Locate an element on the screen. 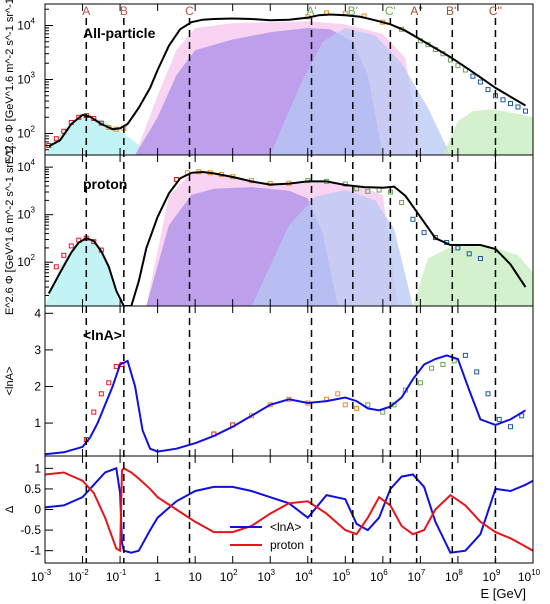 This screenshot has height=604, width=550. x-tick-exponent: 10 is located at coordinates (535, 572).